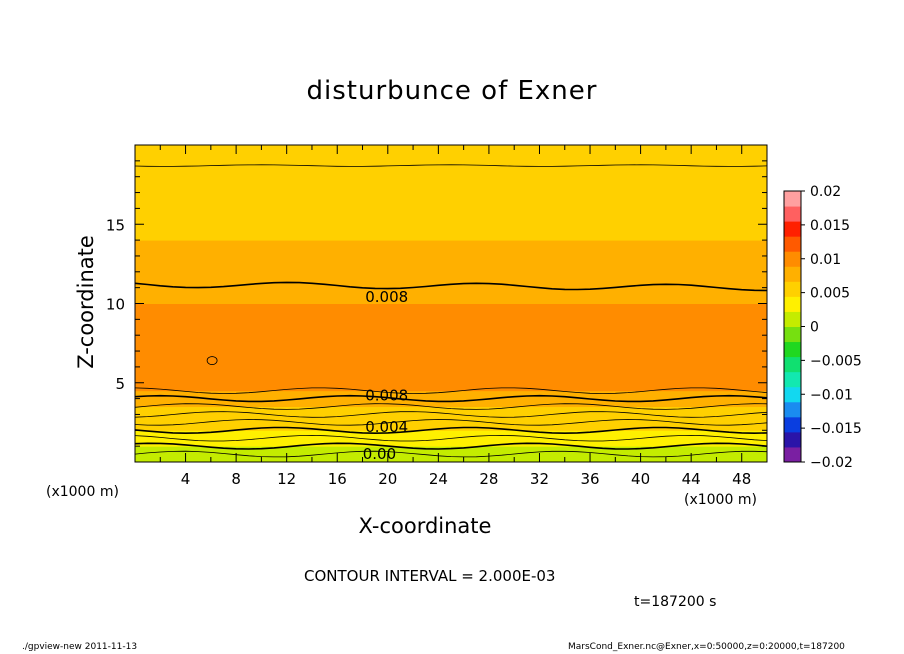  What do you see at coordinates (115, 225) in the screenshot?
I see `y-tick-label: 15` at bounding box center [115, 225].